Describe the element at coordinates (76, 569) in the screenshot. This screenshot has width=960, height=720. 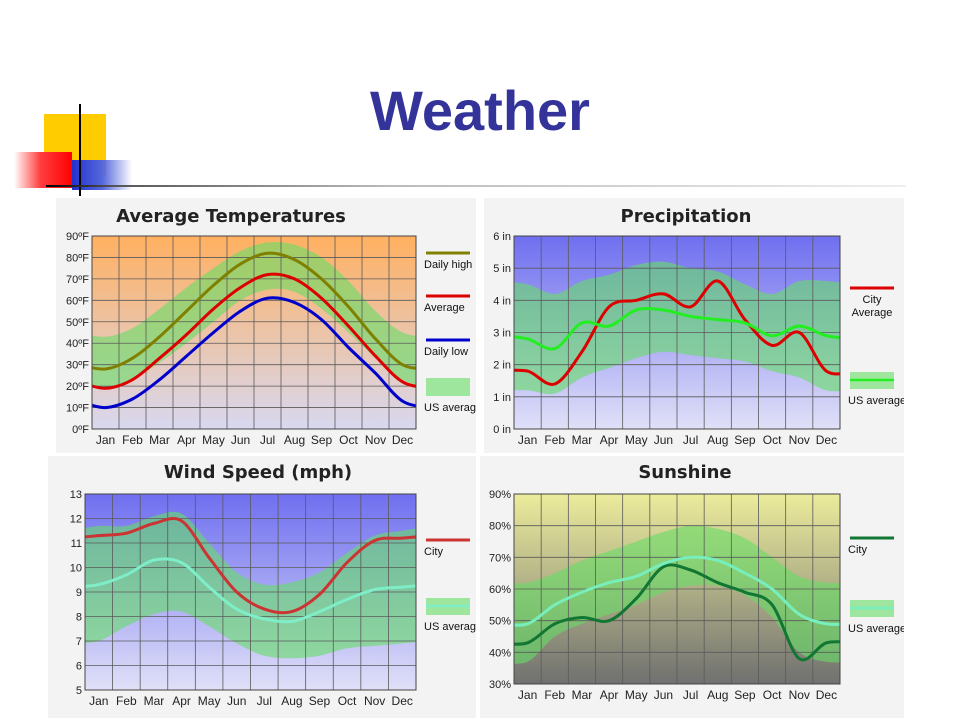
I see `y-tick-label: 10` at that location.